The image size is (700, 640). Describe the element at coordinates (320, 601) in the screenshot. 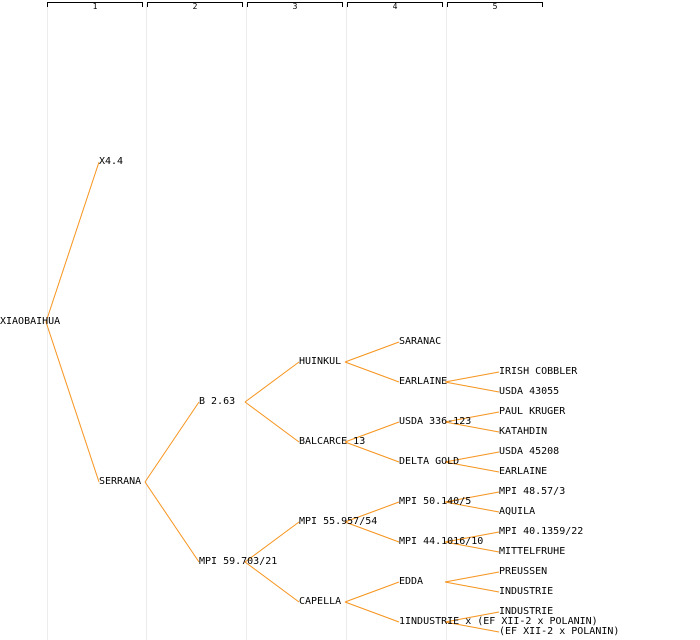

I see `node-capella: CAPELLA` at that location.